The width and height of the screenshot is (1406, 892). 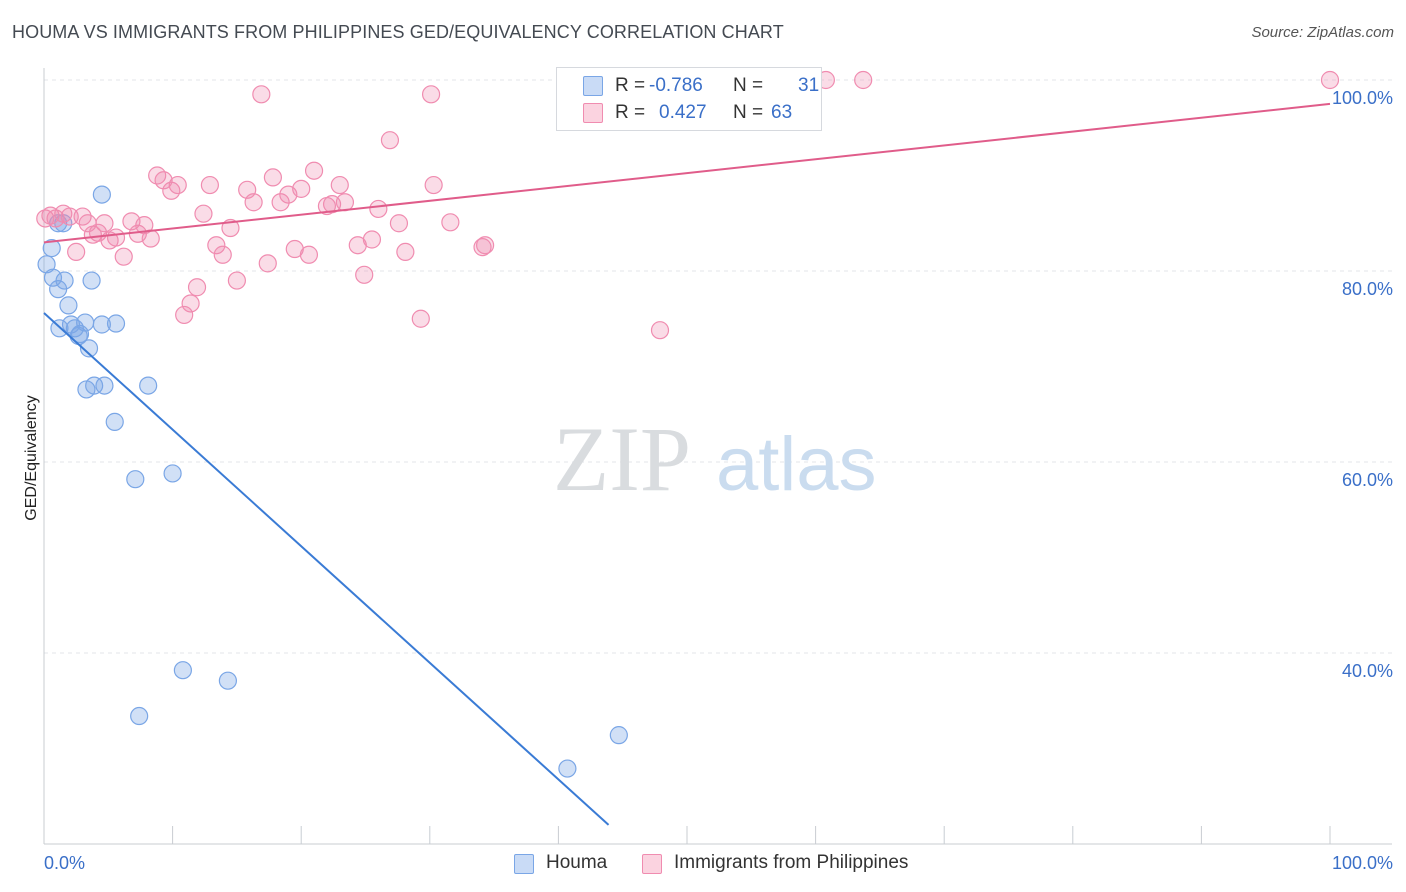 What do you see at coordinates (593, 113) in the screenshot?
I see `legend-swatch-philippines` at bounding box center [593, 113].